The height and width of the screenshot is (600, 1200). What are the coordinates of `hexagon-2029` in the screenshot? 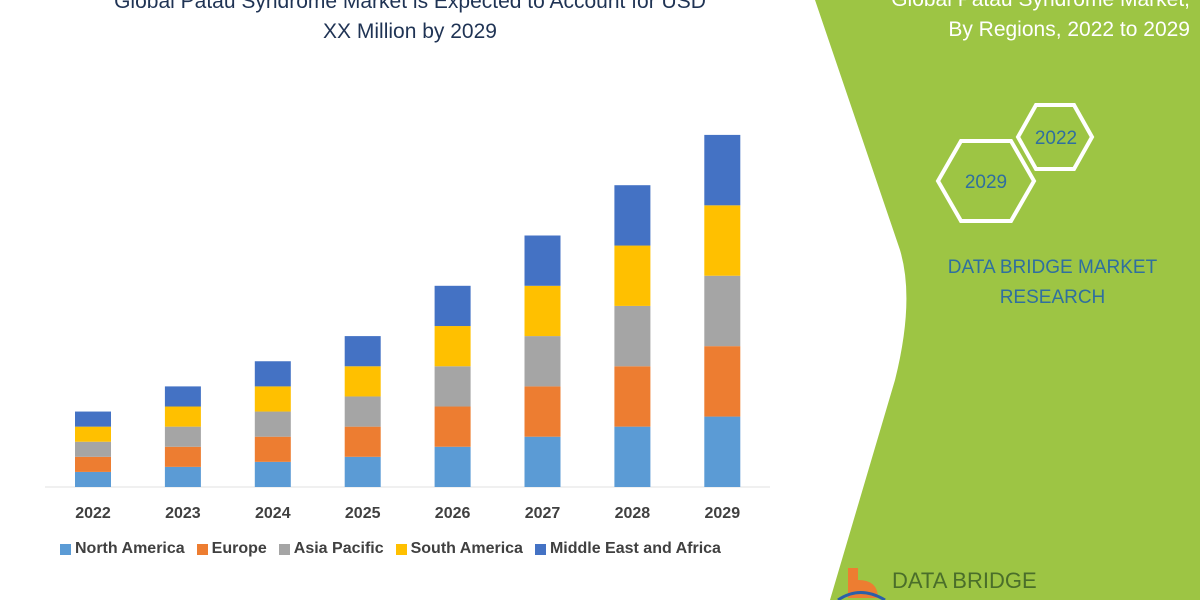 It's located at (986, 181).